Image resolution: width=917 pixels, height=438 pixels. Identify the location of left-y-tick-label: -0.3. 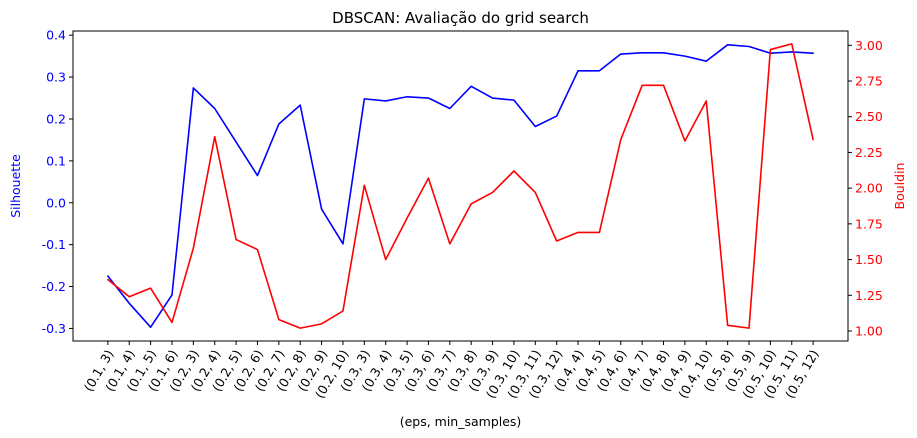
(54, 328).